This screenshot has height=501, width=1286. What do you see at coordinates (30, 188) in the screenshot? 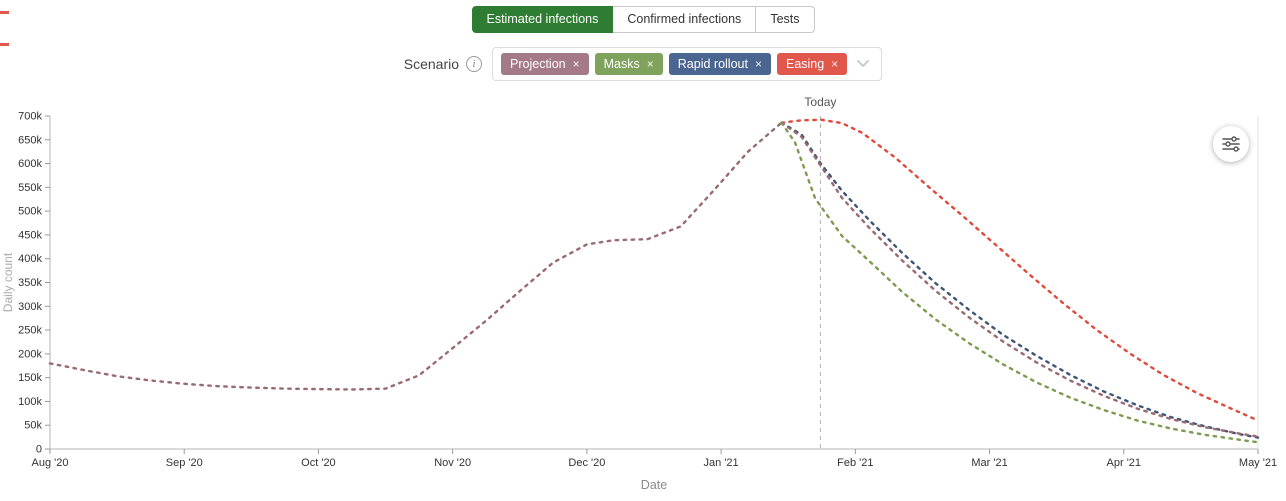
I see `svg-text: 550k` at bounding box center [30, 188].